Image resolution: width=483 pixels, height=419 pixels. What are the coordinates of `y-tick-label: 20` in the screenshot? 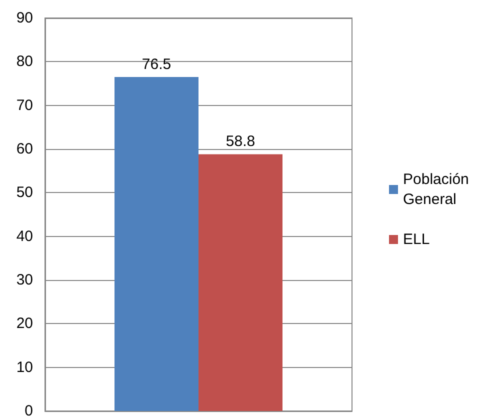 It's located at (24, 323).